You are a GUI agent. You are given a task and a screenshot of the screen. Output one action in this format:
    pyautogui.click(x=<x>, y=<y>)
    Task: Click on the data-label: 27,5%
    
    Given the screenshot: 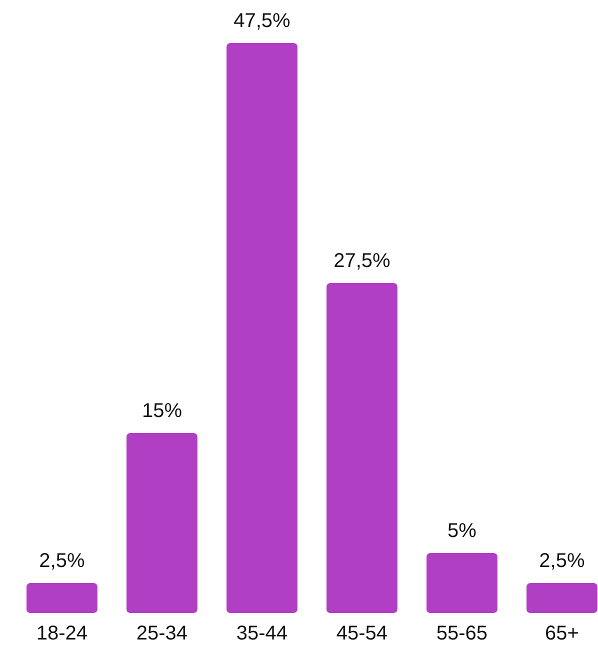 What is the action you would take?
    pyautogui.click(x=362, y=261)
    